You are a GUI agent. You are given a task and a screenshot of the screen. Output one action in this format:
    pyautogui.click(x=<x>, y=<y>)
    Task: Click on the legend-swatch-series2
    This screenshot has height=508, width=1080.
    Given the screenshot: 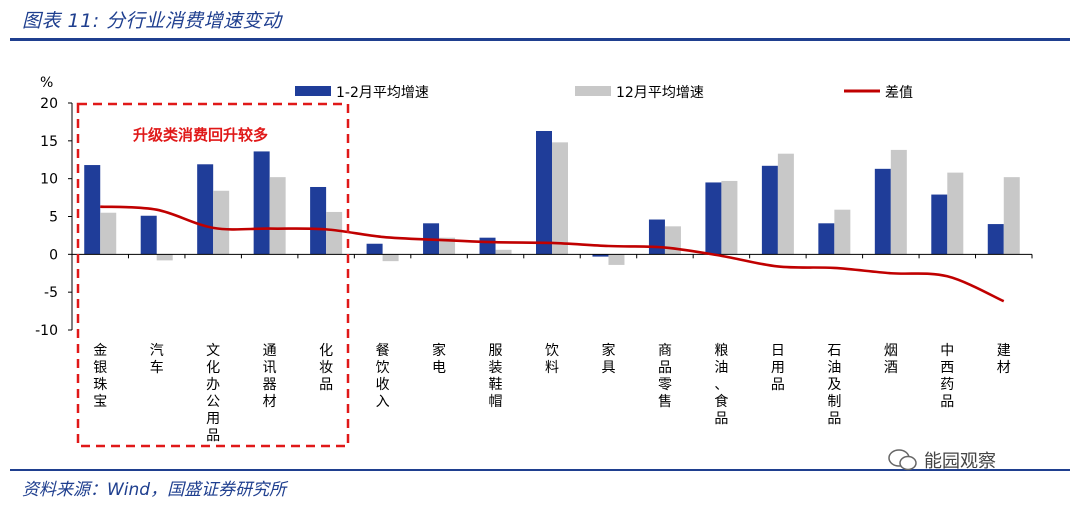 What is the action you would take?
    pyautogui.click(x=593, y=91)
    